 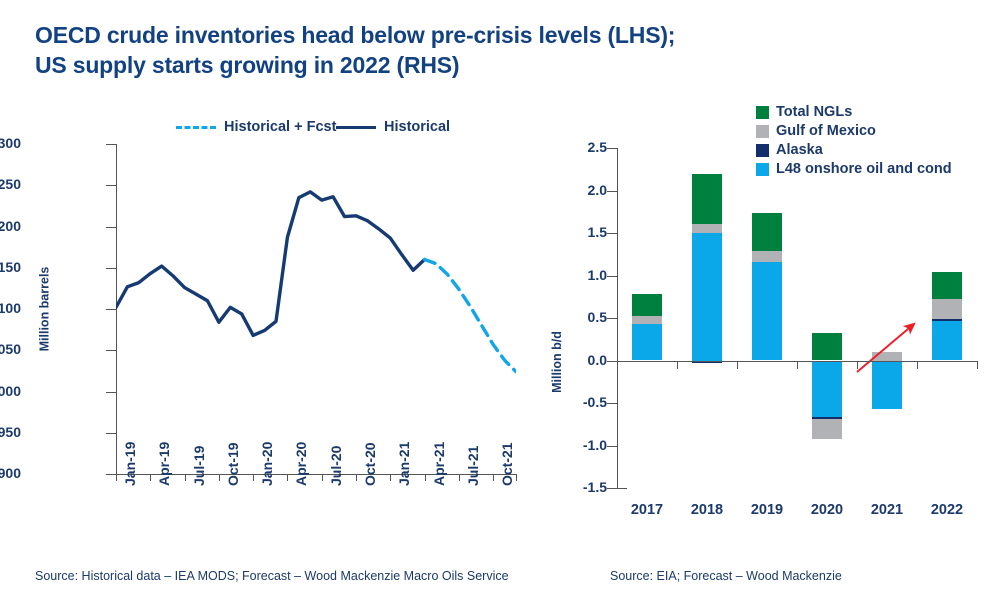 What do you see at coordinates (854, 169) in the screenshot?
I see `legend-item-l48-onshore: L48 onshore oil and cond` at bounding box center [854, 169].